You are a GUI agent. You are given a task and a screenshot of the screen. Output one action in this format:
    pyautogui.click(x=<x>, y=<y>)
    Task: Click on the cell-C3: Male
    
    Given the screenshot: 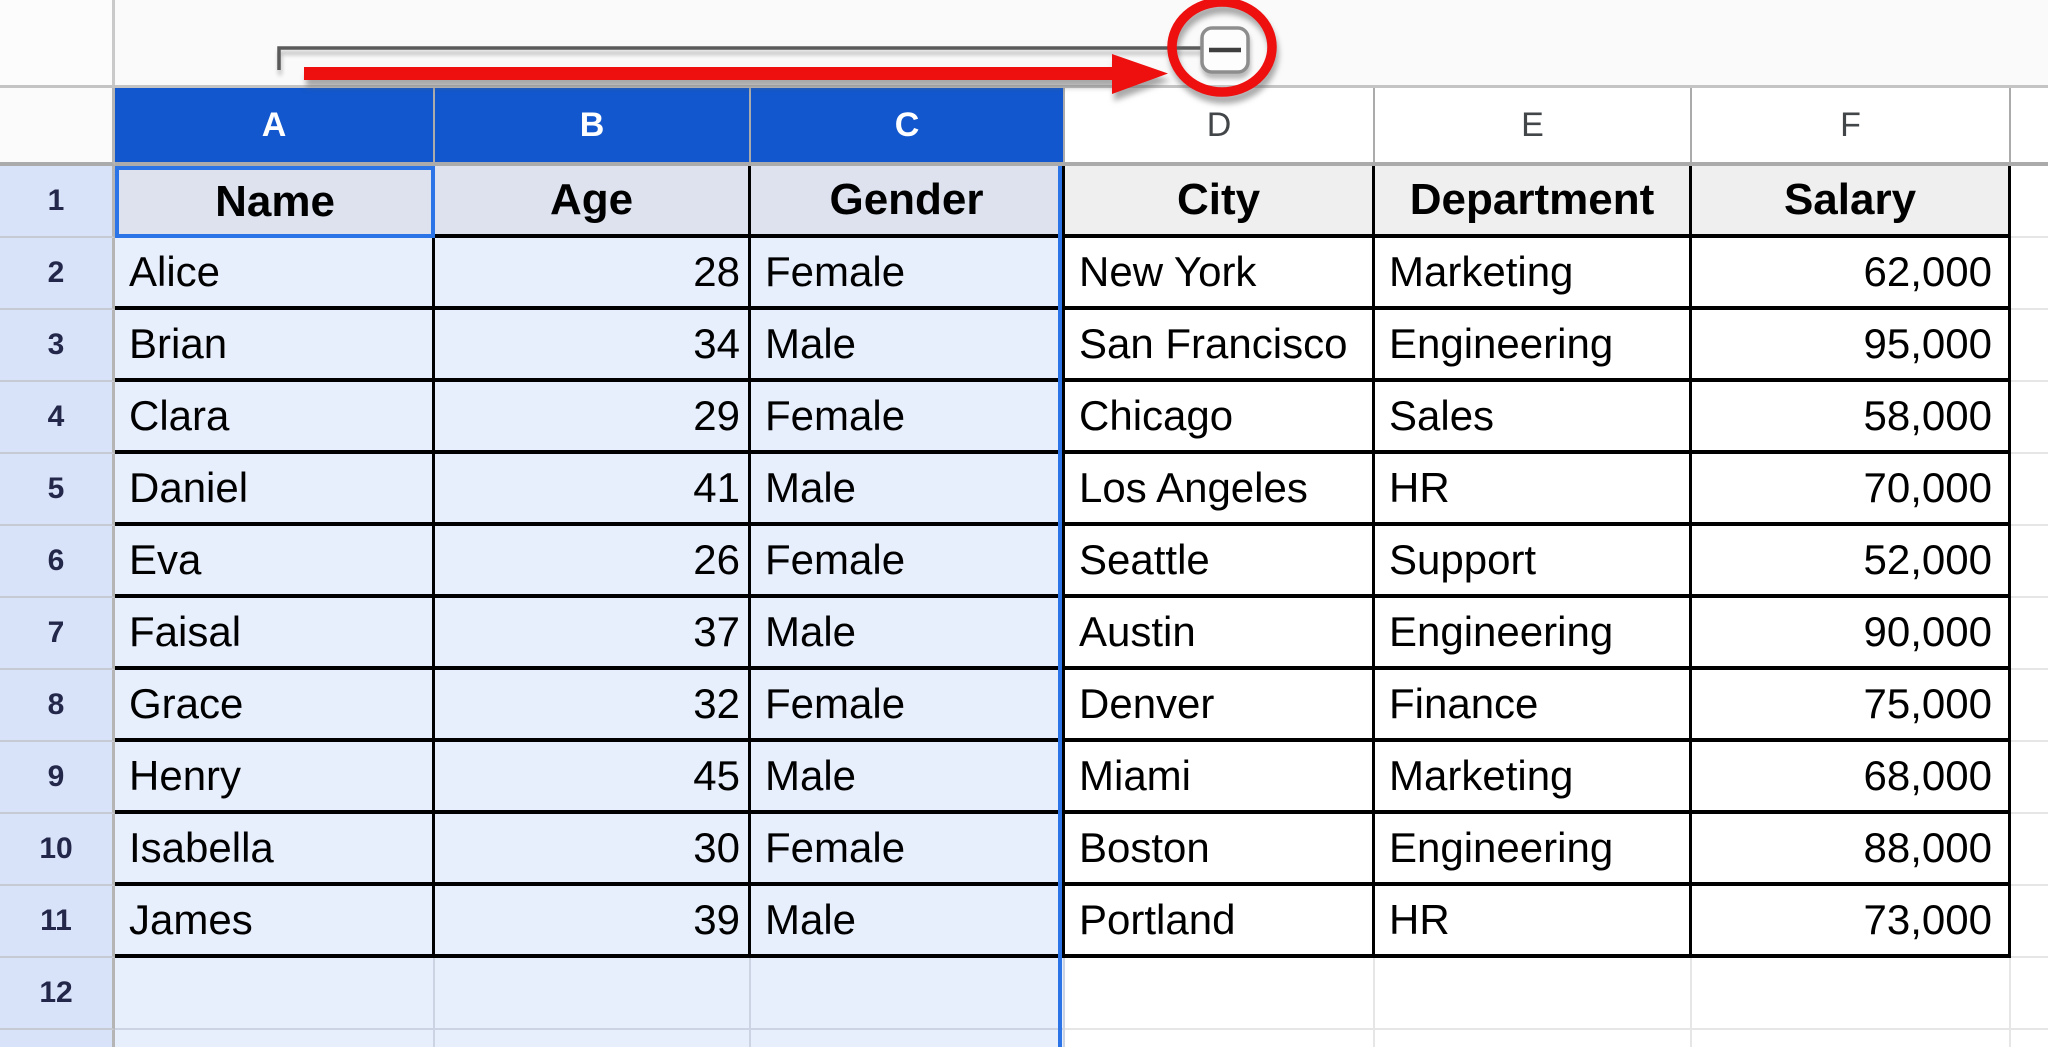 What is the action you would take?
    pyautogui.click(x=908, y=346)
    